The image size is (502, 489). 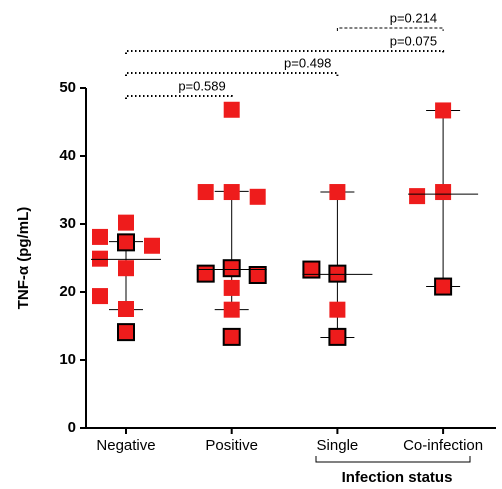 I want to click on y-tick-label: 10, so click(x=67, y=359).